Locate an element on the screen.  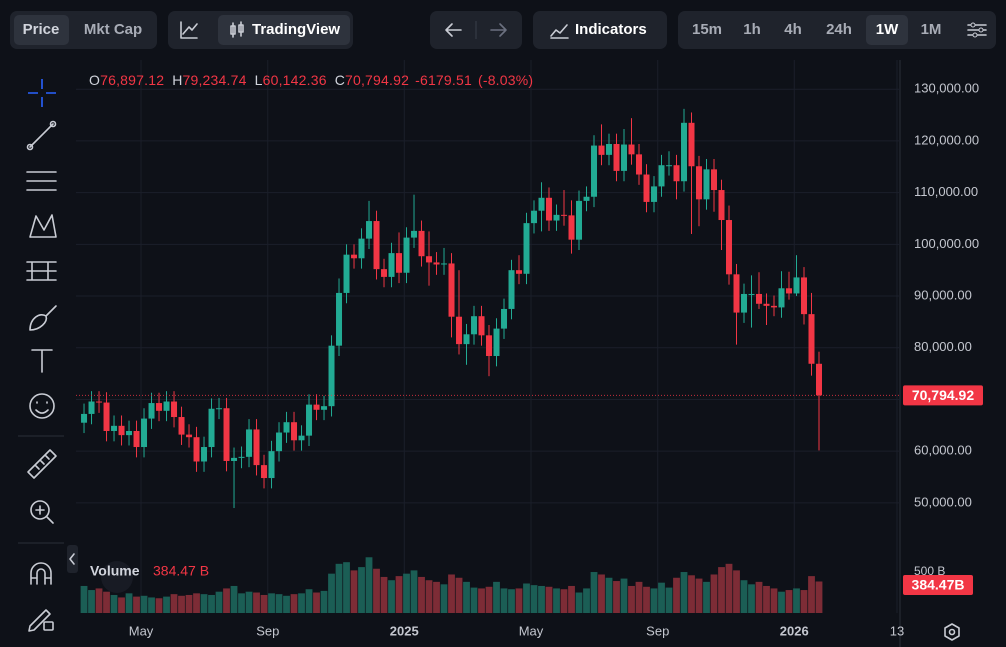
indicators-label: Indicators is located at coordinates (611, 29).